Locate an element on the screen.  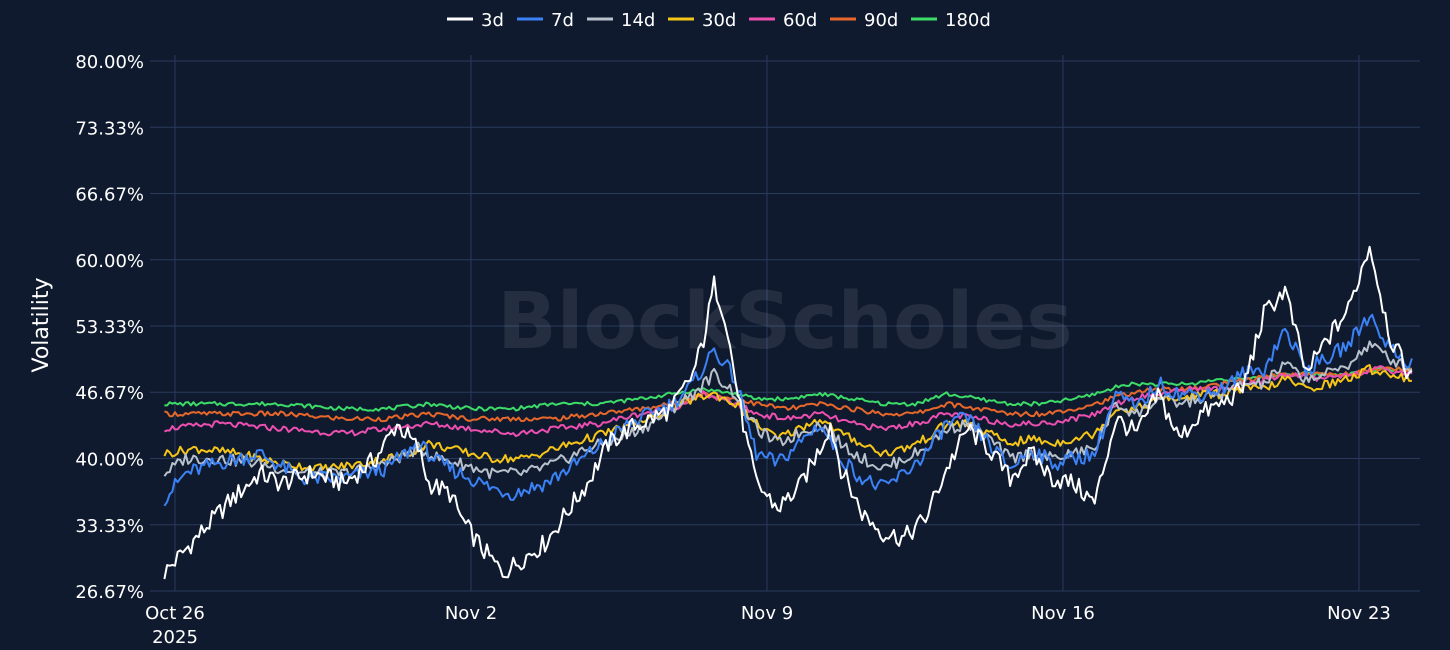
x-tick-label: Nov 23 is located at coordinates (1359, 613).